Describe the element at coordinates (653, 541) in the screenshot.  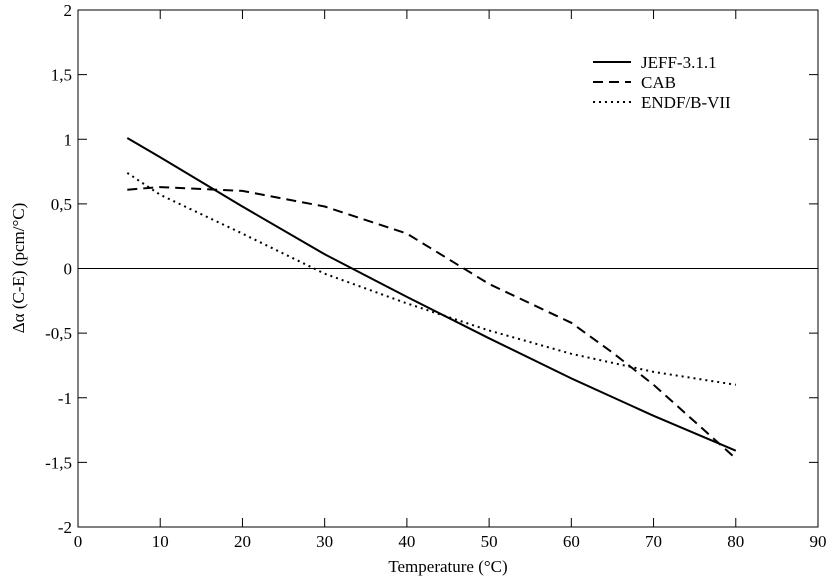
I see `x-tick-label: 70` at that location.